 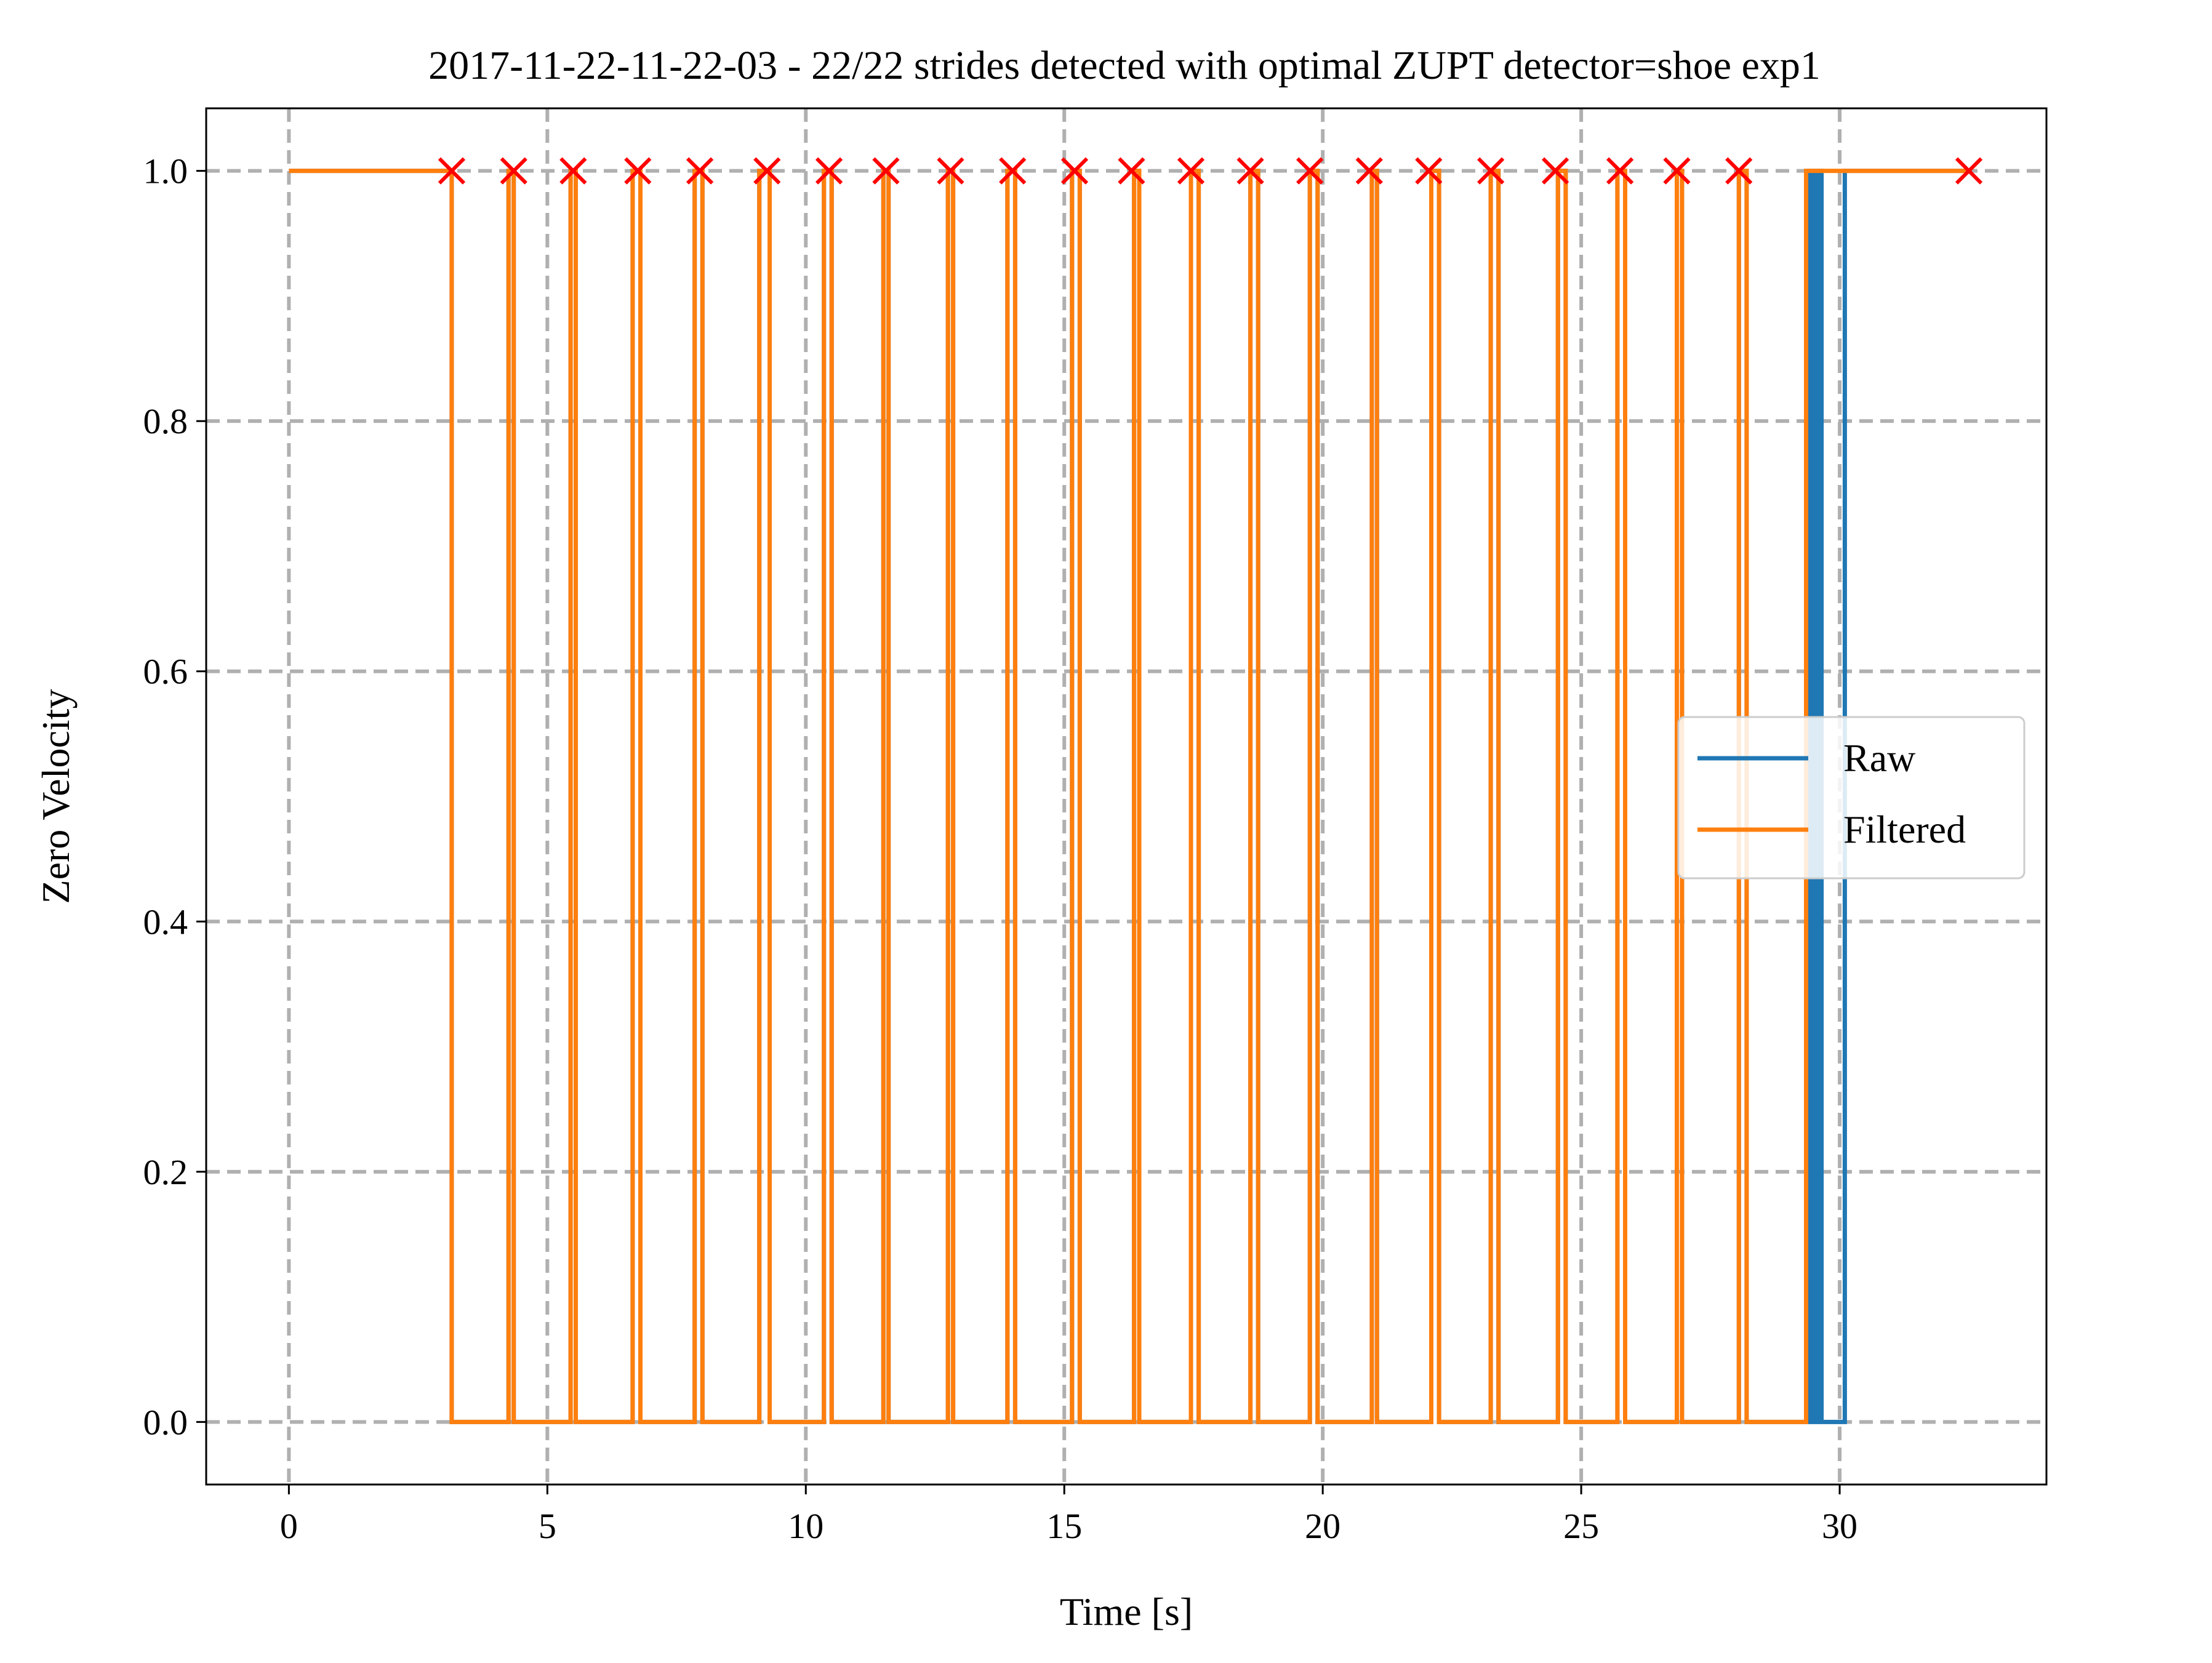 I want to click on x-tick-label: 20, so click(x=1322, y=1526).